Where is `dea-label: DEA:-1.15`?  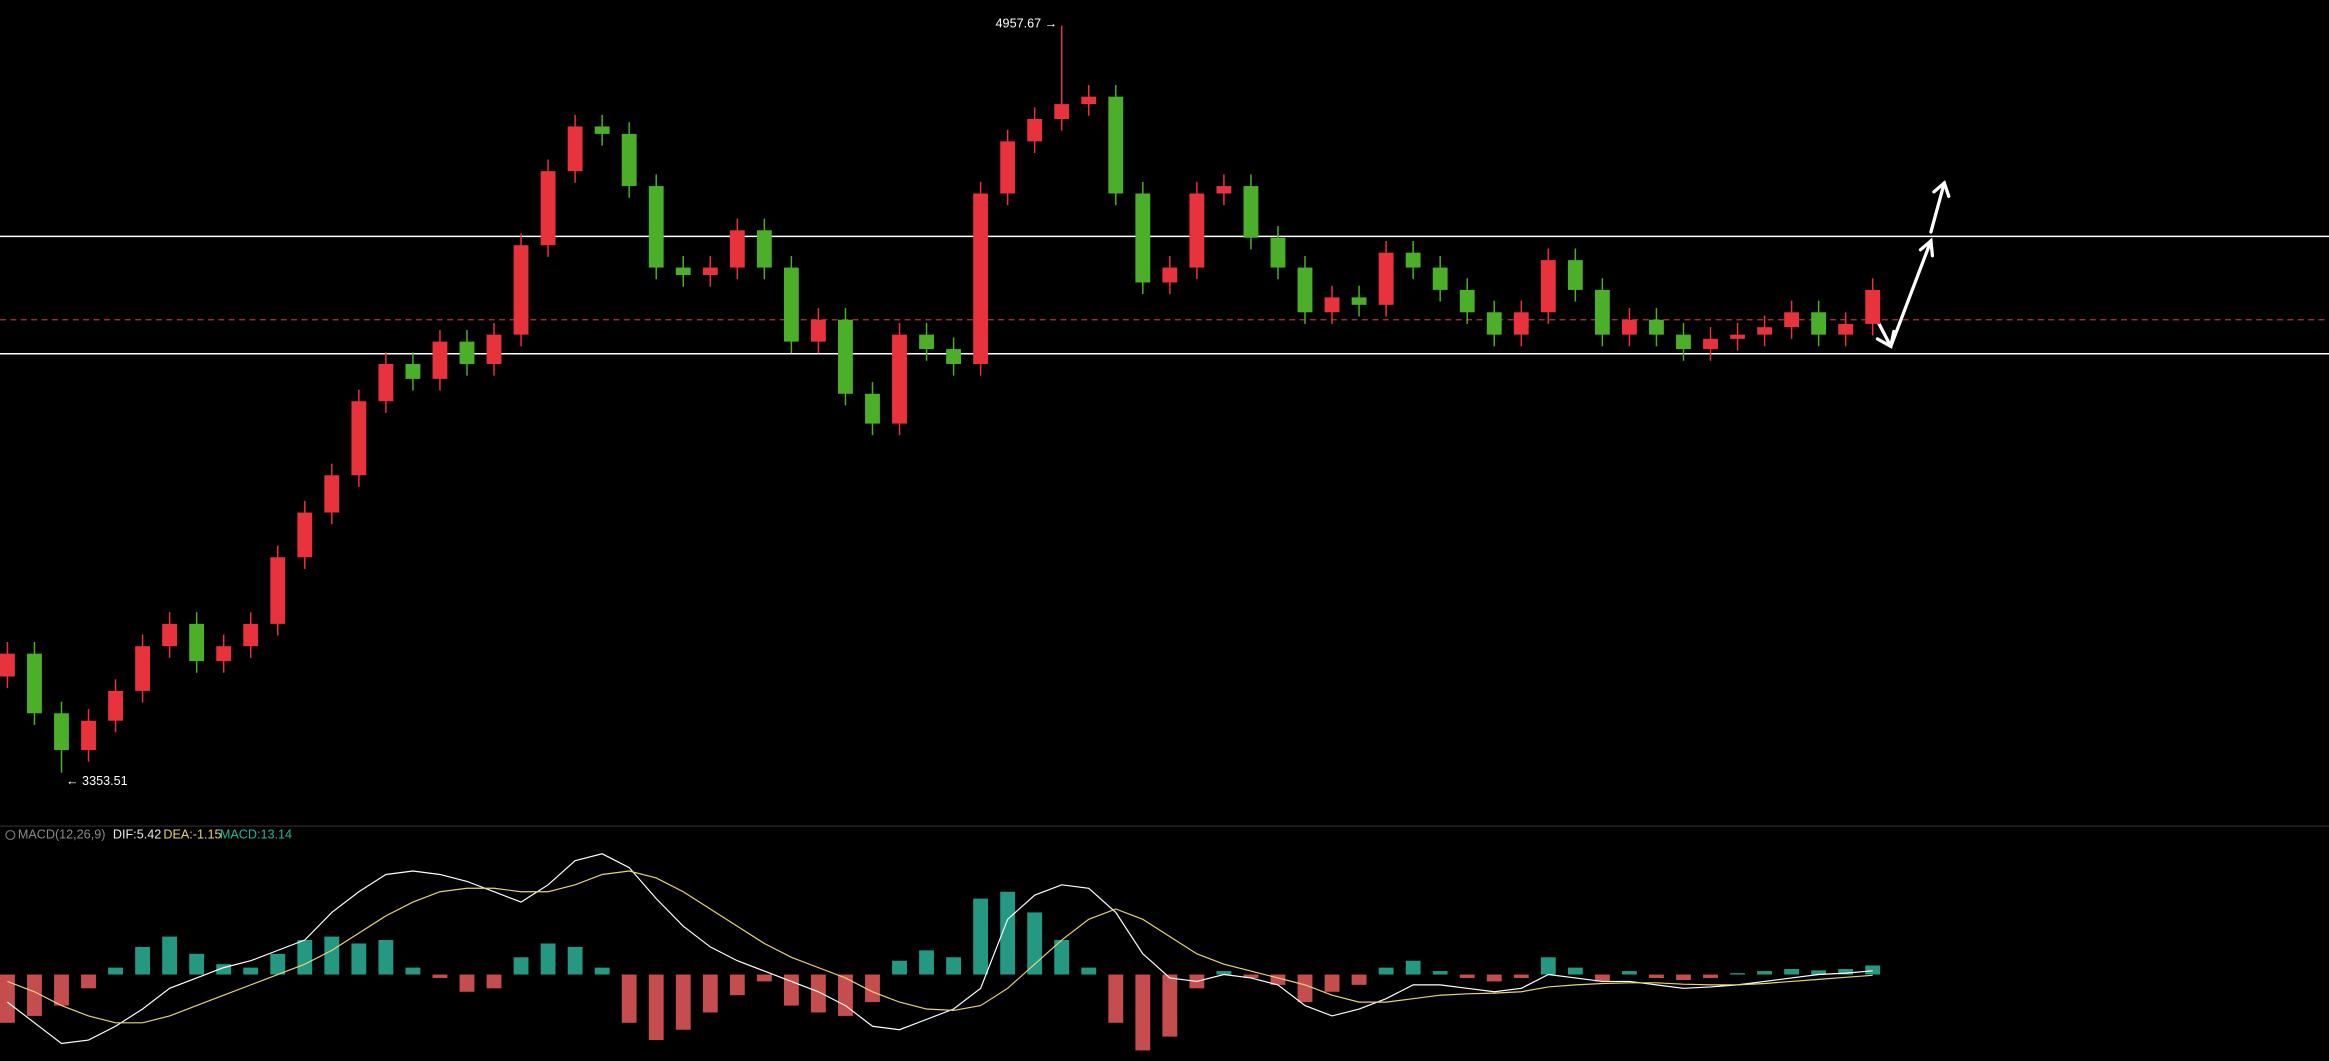 dea-label: DEA:-1.15 is located at coordinates (192, 834).